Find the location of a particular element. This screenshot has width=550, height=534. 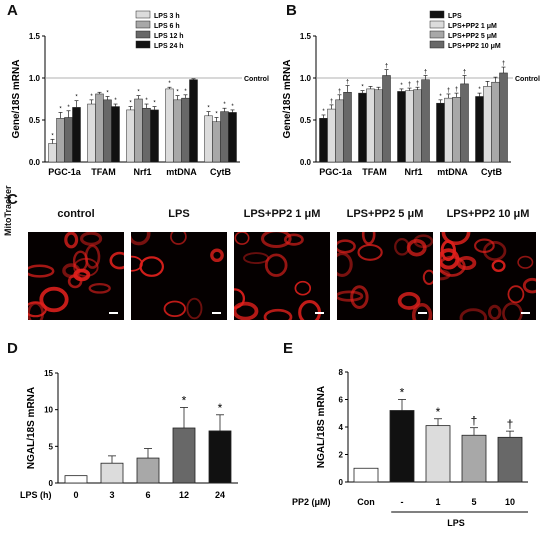

panel-letter-a: A is located at coordinates (12, 10).